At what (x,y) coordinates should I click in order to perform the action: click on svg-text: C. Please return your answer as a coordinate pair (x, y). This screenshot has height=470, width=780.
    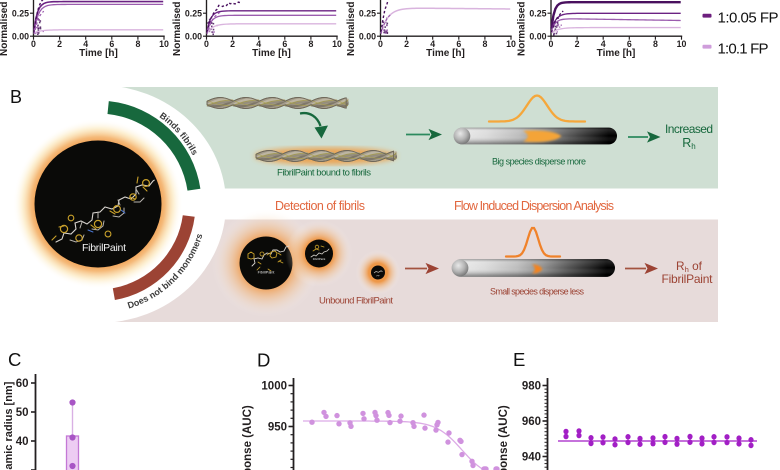
    Looking at the image, I should click on (14, 359).